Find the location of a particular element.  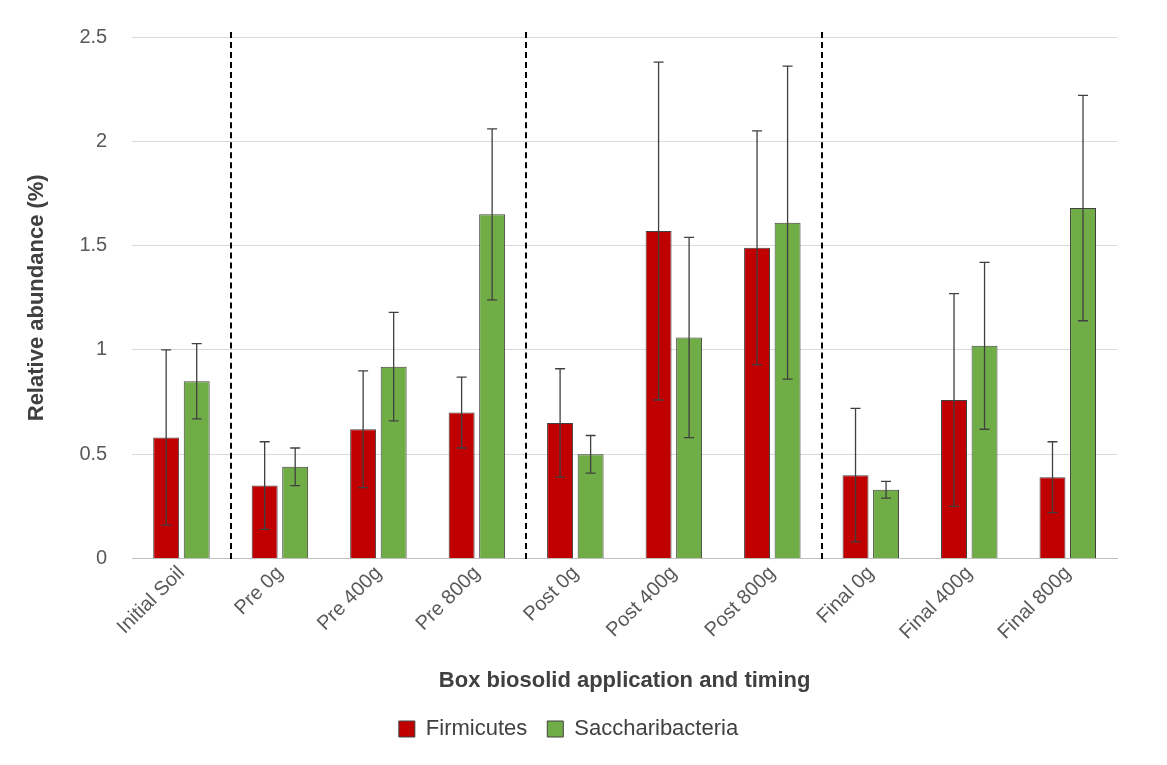

legend-label: Firmicutes is located at coordinates (476, 728).